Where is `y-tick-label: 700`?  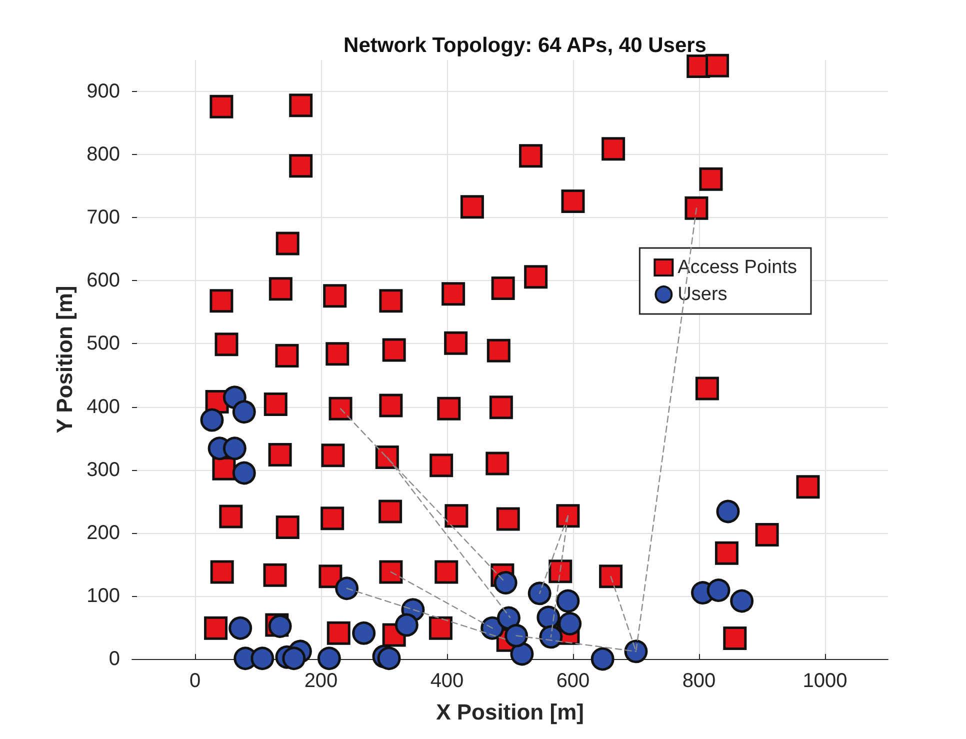
y-tick-label: 700 is located at coordinates (103, 217).